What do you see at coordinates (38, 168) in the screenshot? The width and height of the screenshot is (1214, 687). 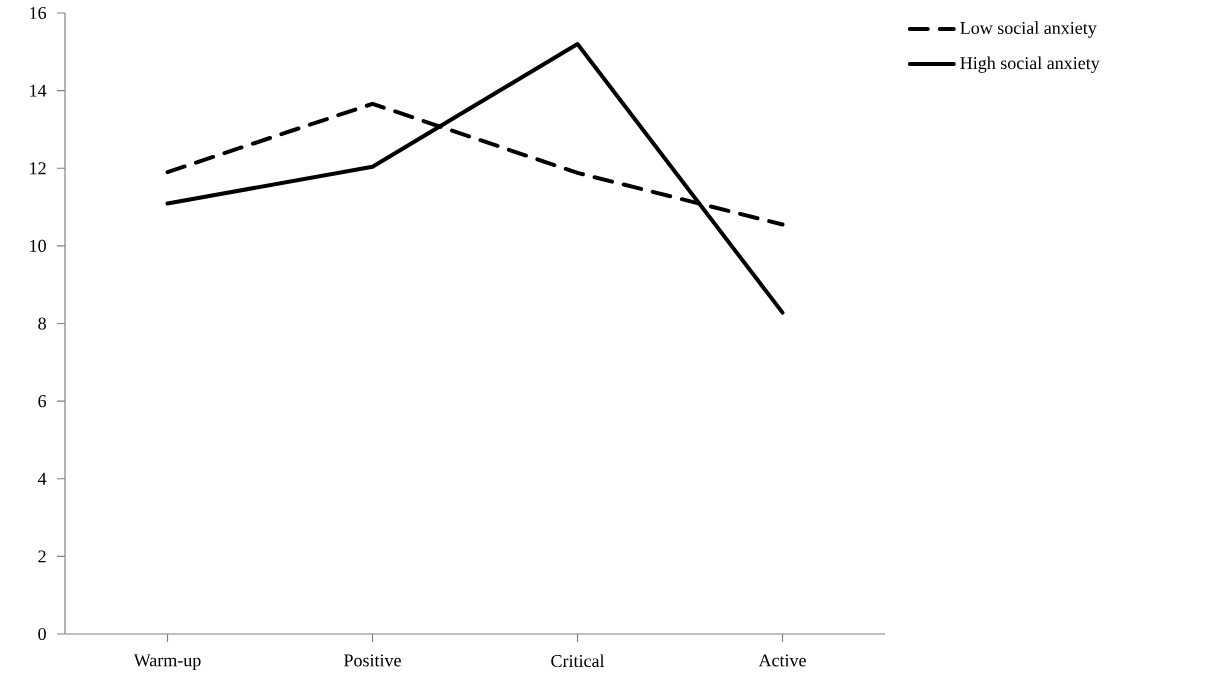 I see `y-tick-label: 12` at bounding box center [38, 168].